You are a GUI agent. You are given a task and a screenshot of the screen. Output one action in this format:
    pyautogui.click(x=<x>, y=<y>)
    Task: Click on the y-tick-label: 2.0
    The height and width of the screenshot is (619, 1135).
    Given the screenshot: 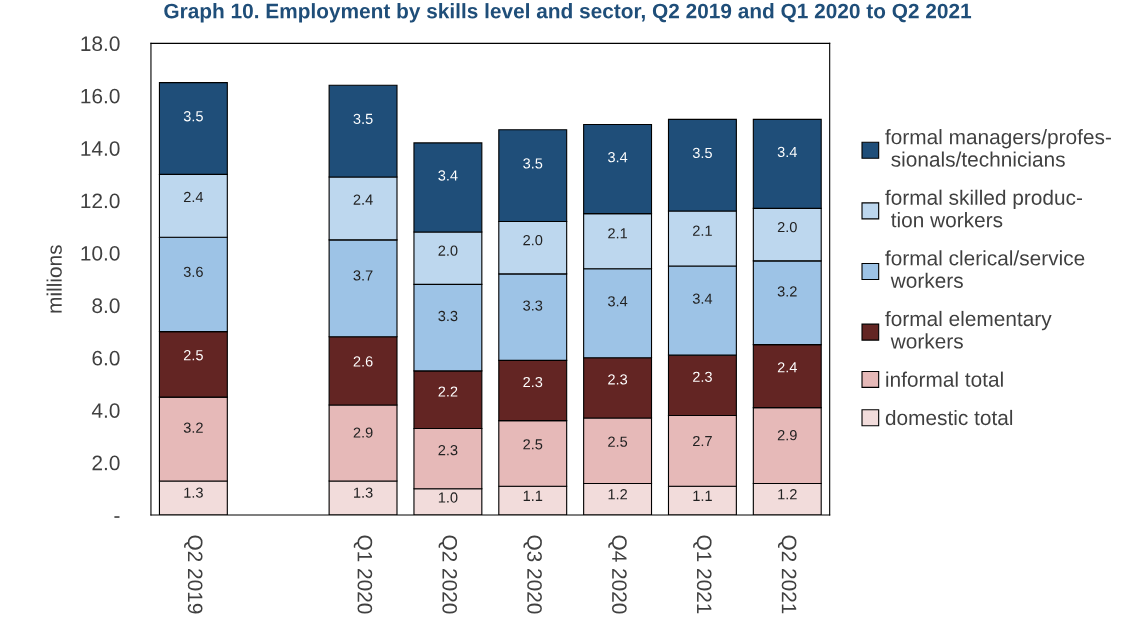 What is the action you would take?
    pyautogui.click(x=106, y=463)
    